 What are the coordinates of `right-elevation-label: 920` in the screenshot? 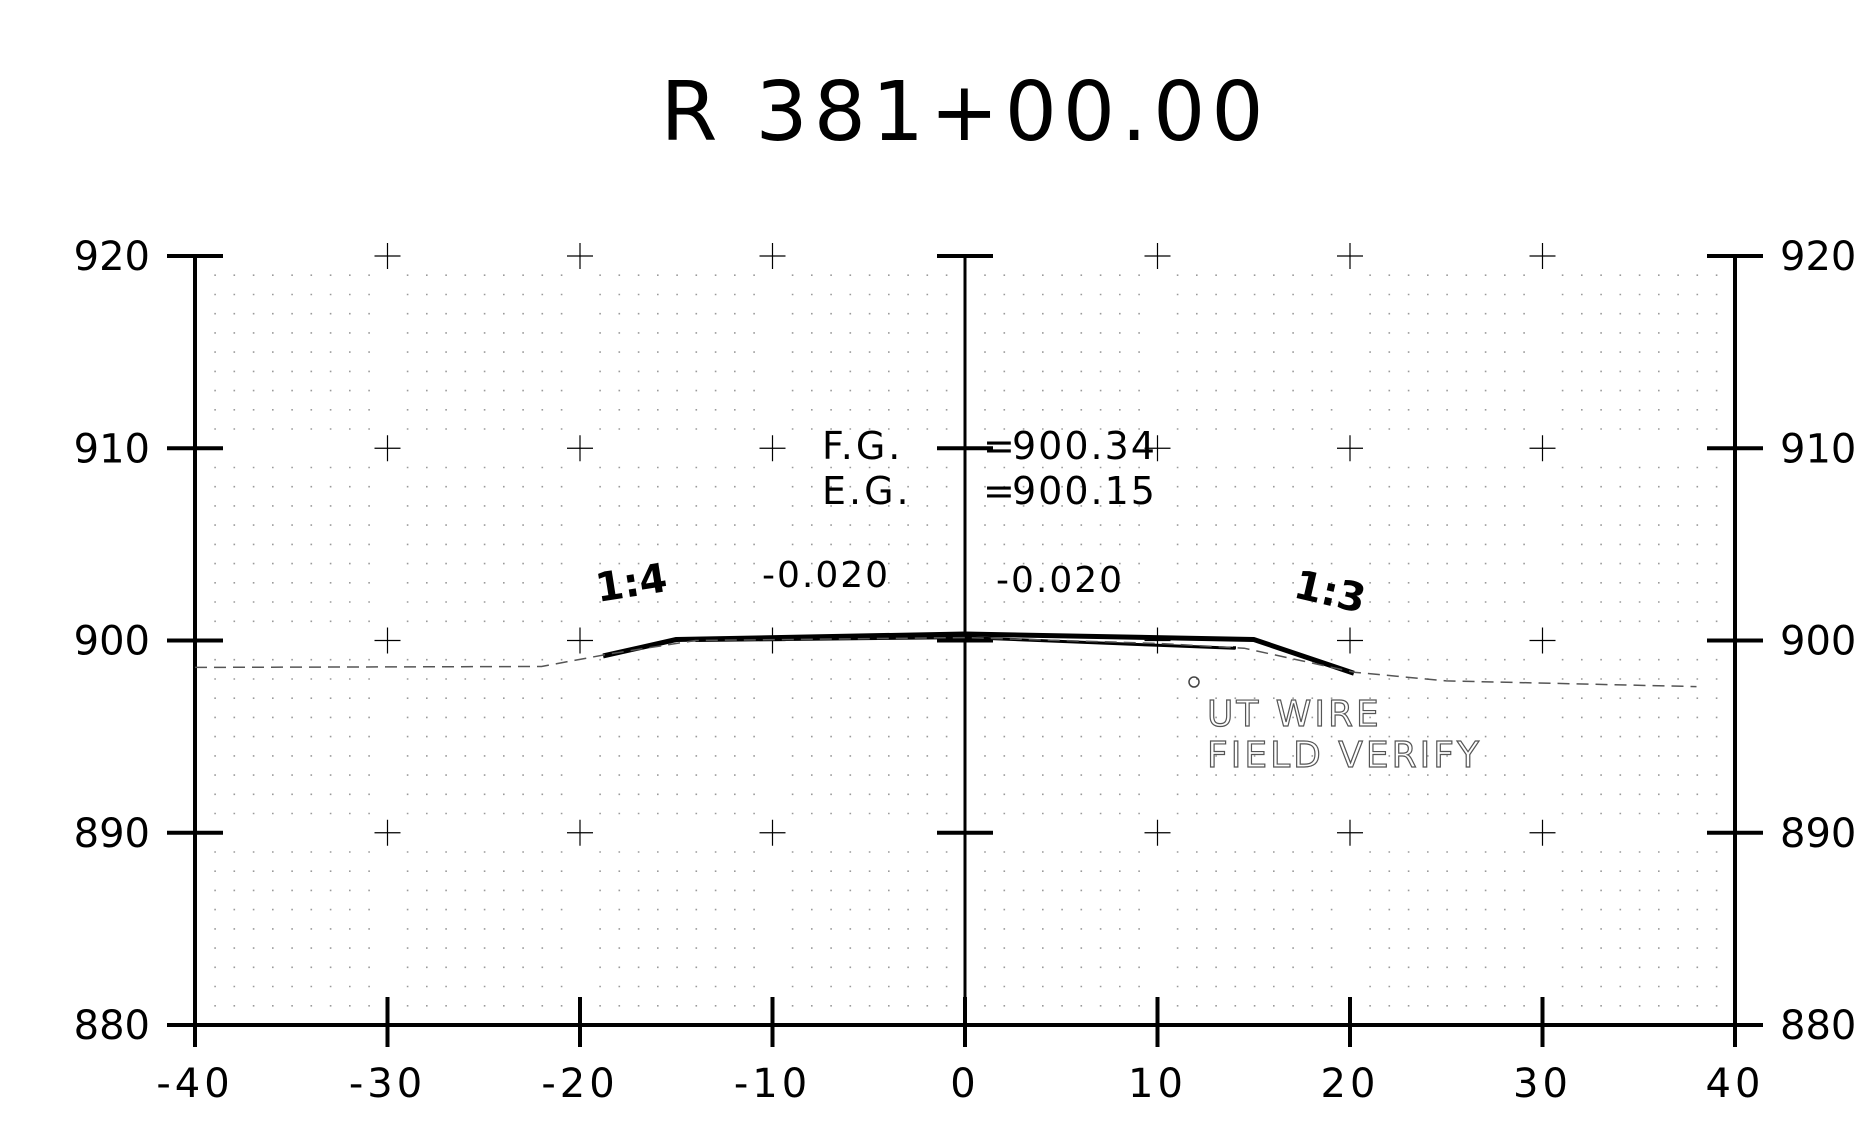 It's located at (1818, 257).